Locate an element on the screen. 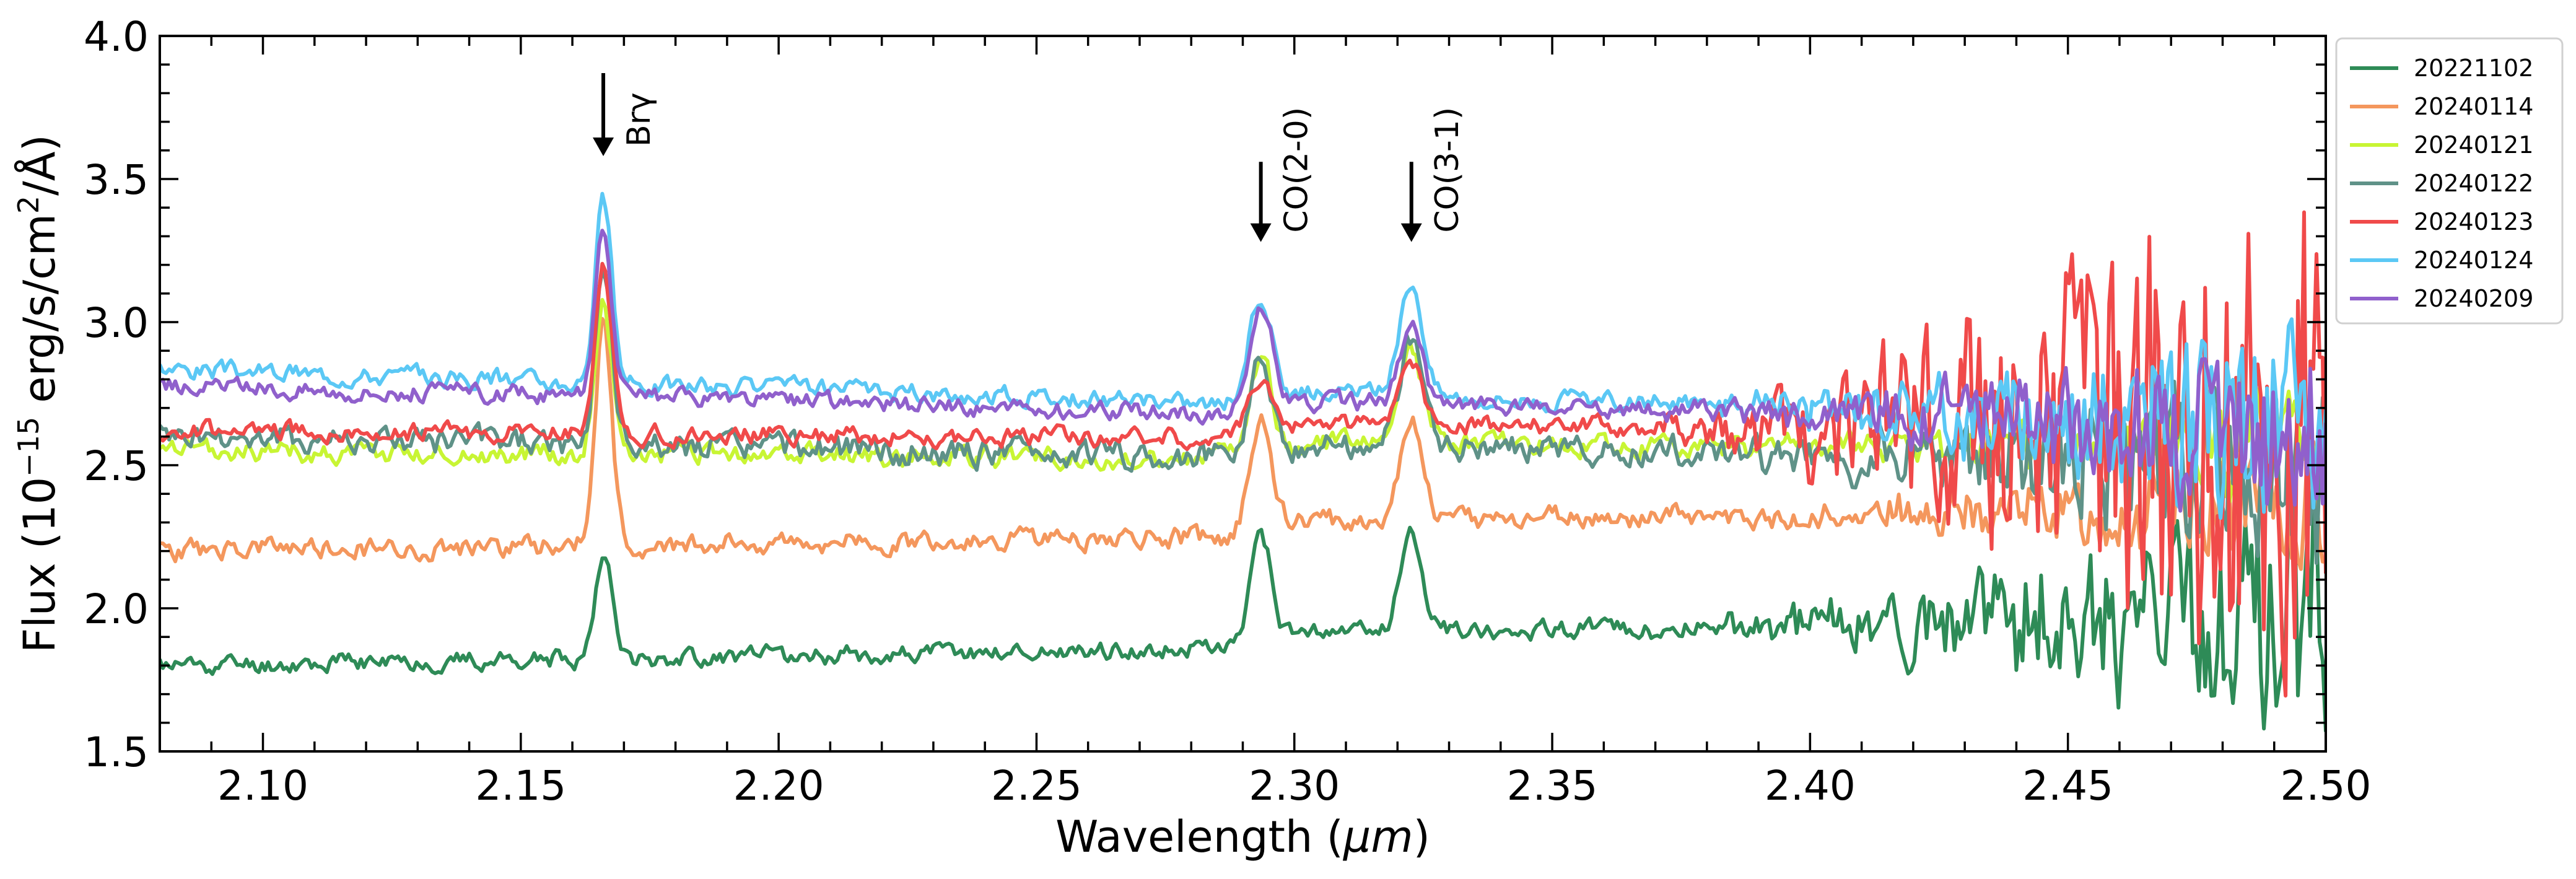 Image resolution: width=2576 pixels, height=879 pixels. legend-label: 20240209 is located at coordinates (2473, 298).